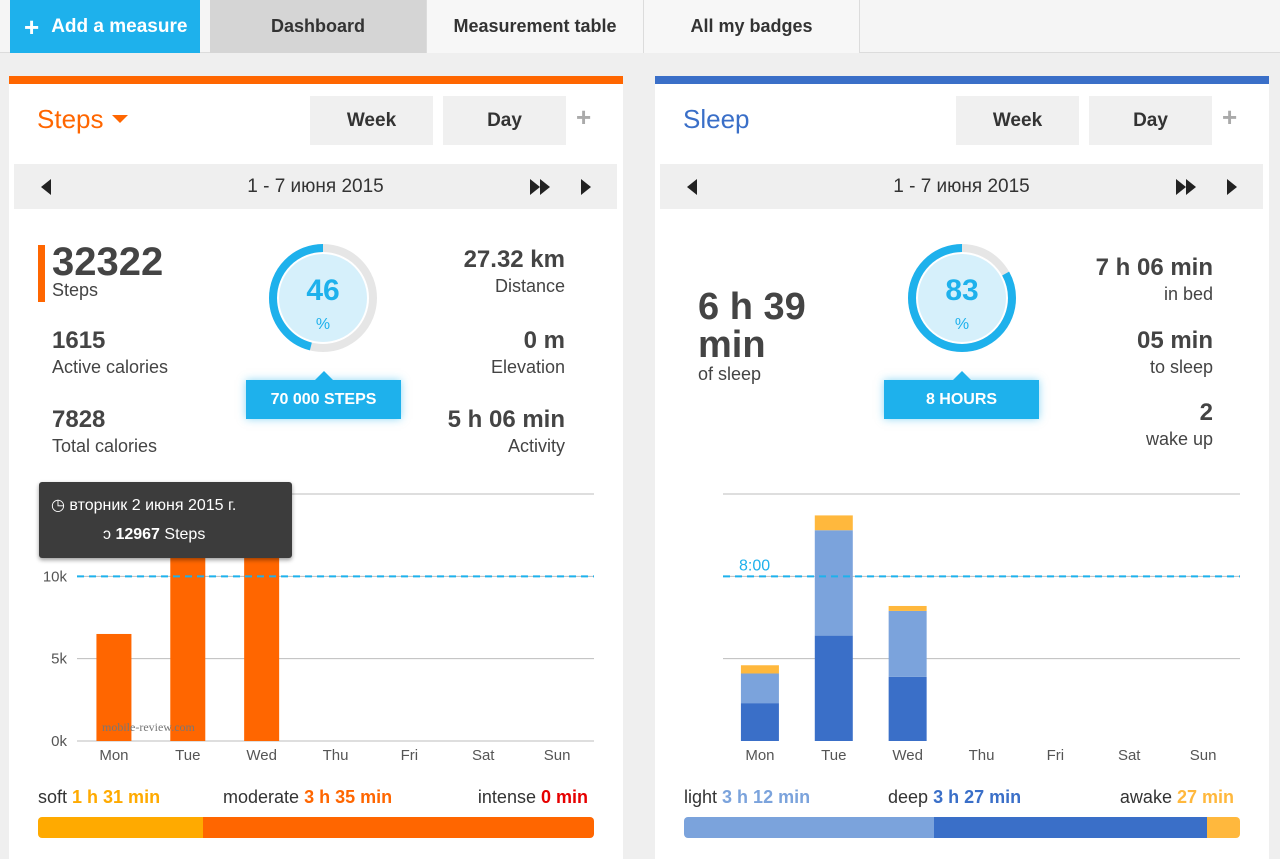 The height and width of the screenshot is (859, 1280). What do you see at coordinates (962, 324) in the screenshot?
I see `sleep-percent-sign: %` at bounding box center [962, 324].